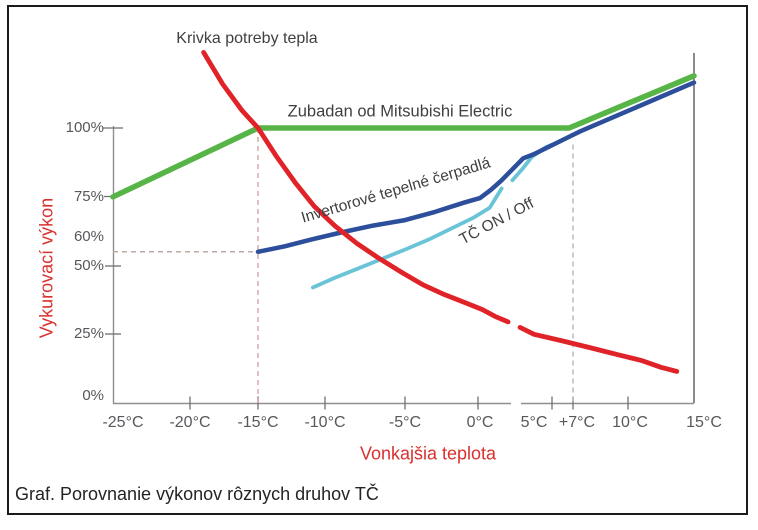 This screenshot has height=530, width=758. Describe the element at coordinates (88, 236) in the screenshot. I see `y-tick-label-60: 60%` at that location.